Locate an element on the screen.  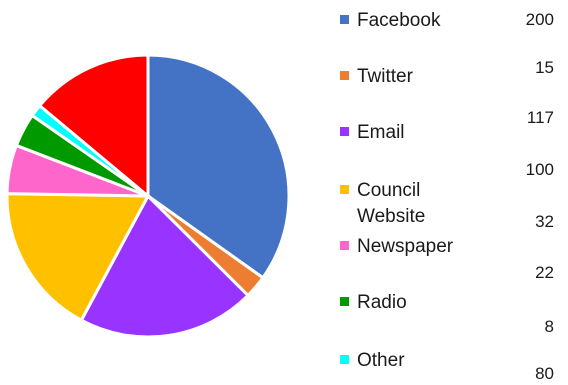
pie-slice-council-website is located at coordinates (77, 257).